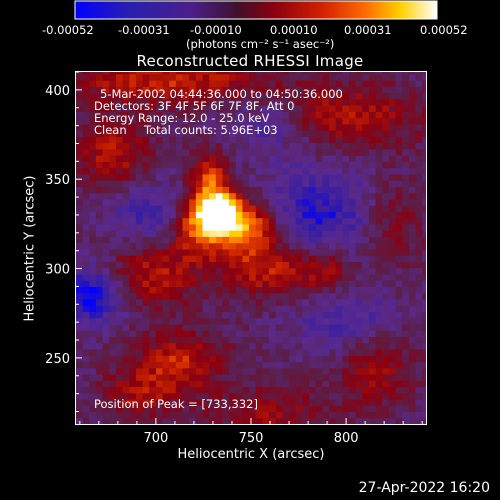  What do you see at coordinates (182, 118) in the screenshot?
I see `annotation-energy: Energy Range: 12.0 - 25.0 keV` at bounding box center [182, 118].